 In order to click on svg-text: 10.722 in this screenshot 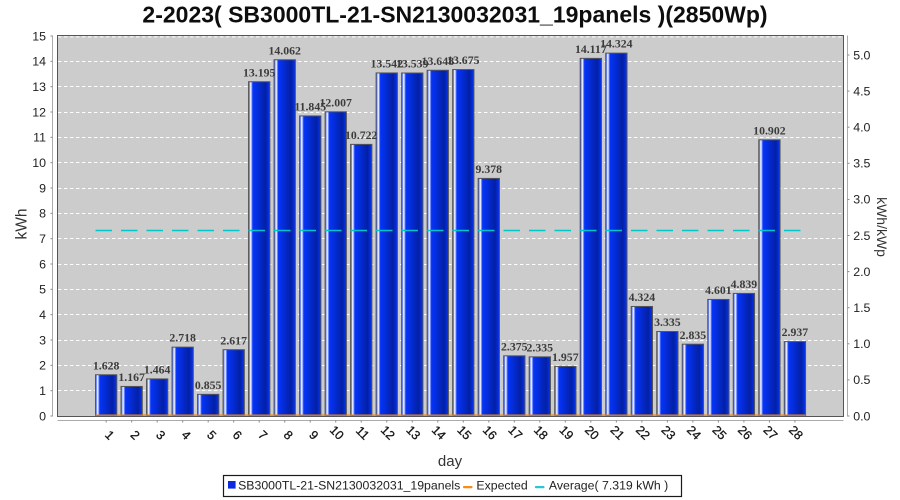, I will do `click(361, 135)`.